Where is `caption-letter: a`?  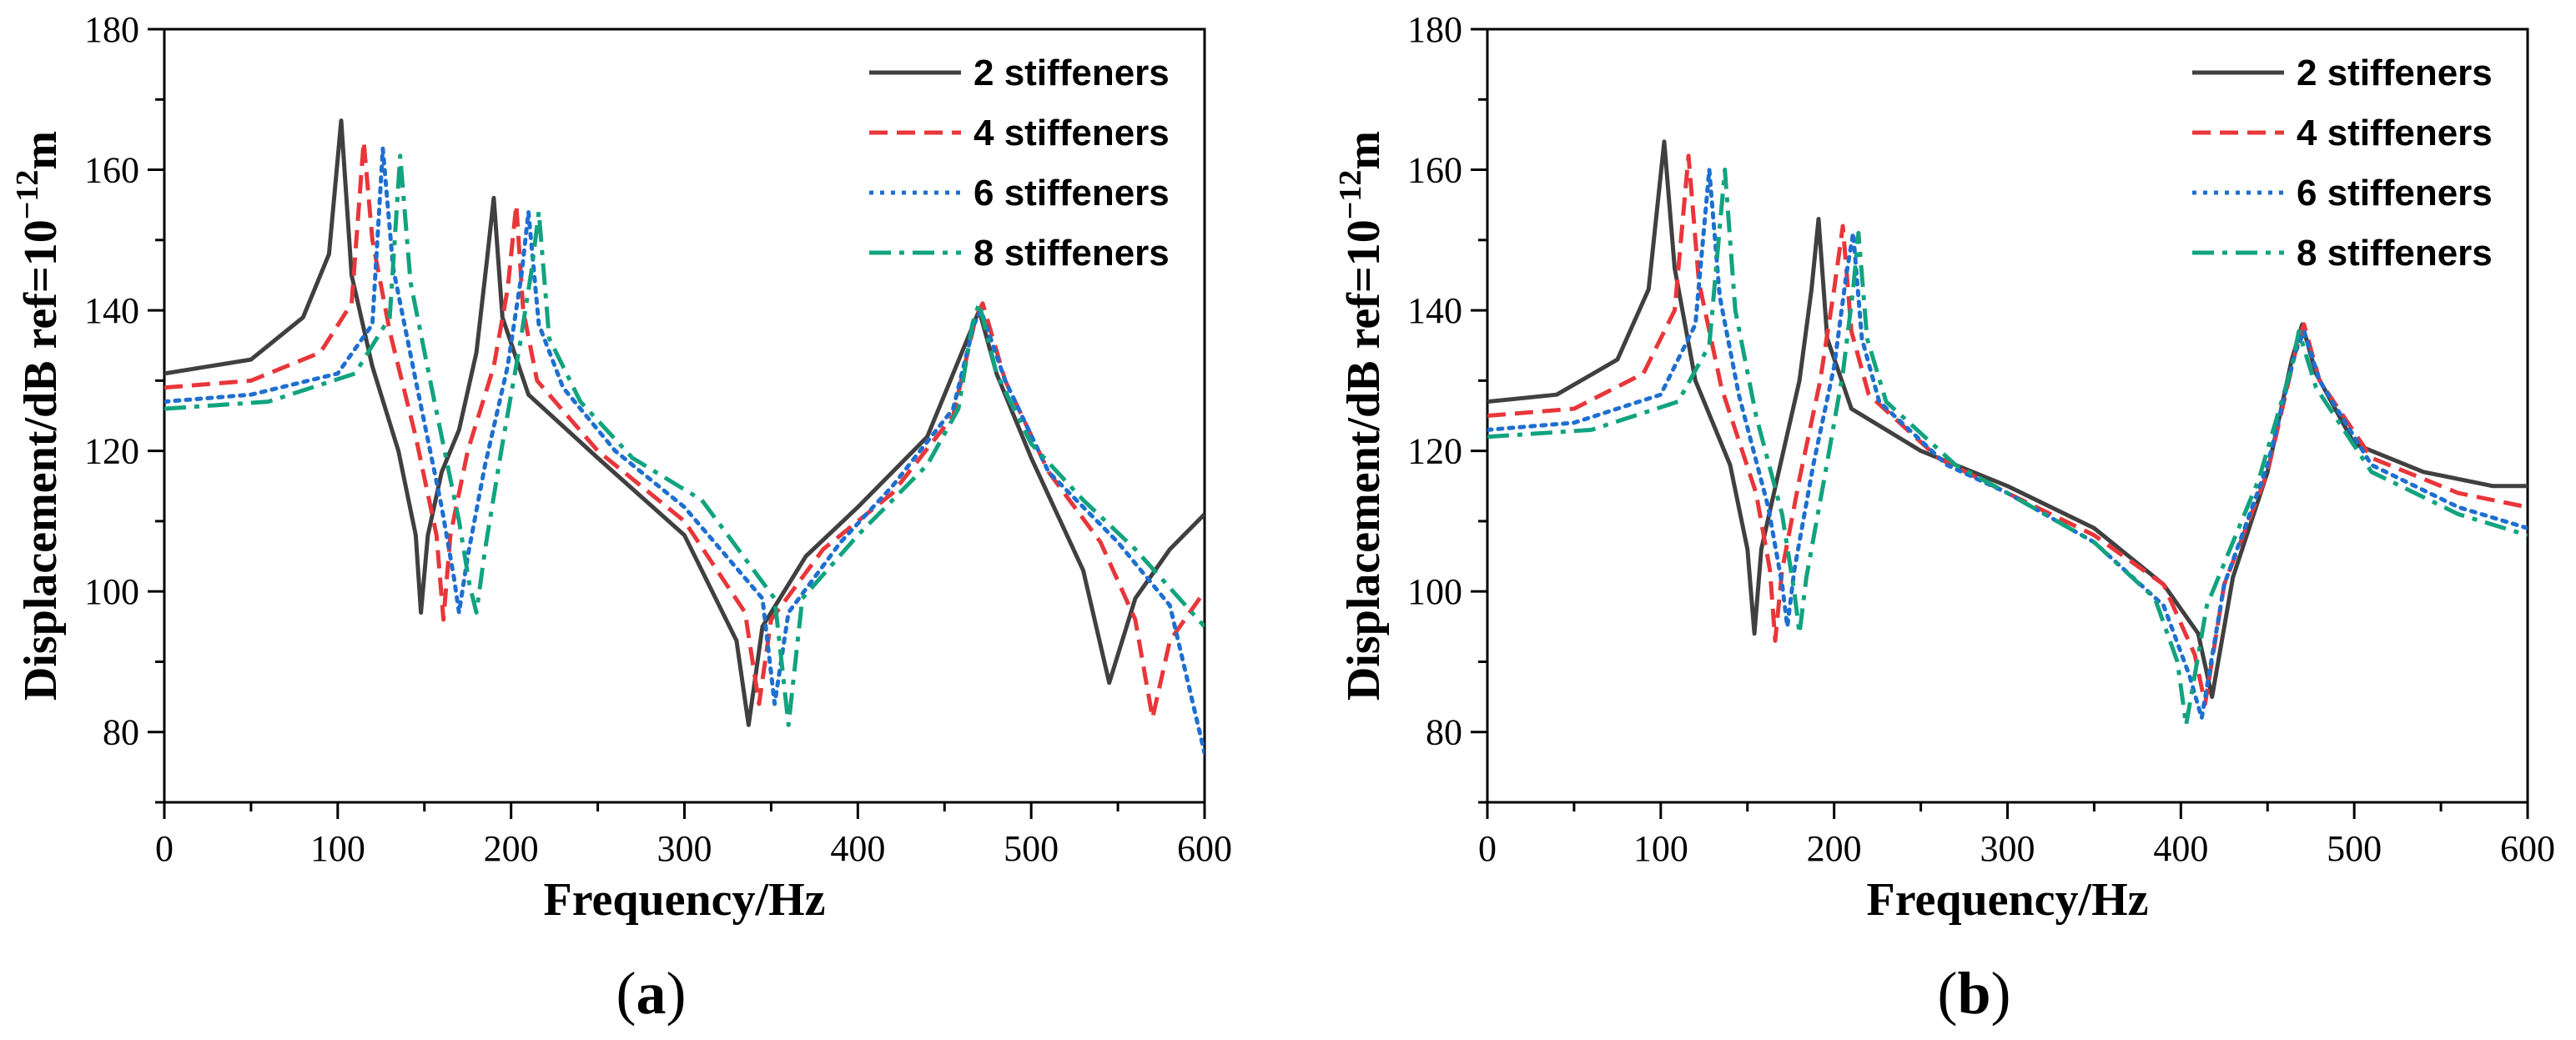 caption-letter: a is located at coordinates (651, 993).